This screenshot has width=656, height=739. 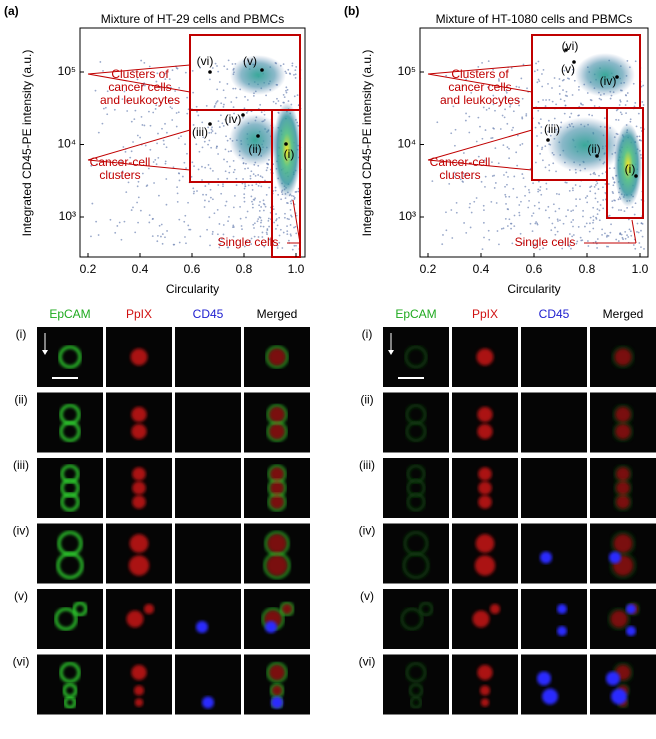 What do you see at coordinates (192, 269) in the screenshot?
I see `x-tick-label: 0.6` at bounding box center [192, 269].